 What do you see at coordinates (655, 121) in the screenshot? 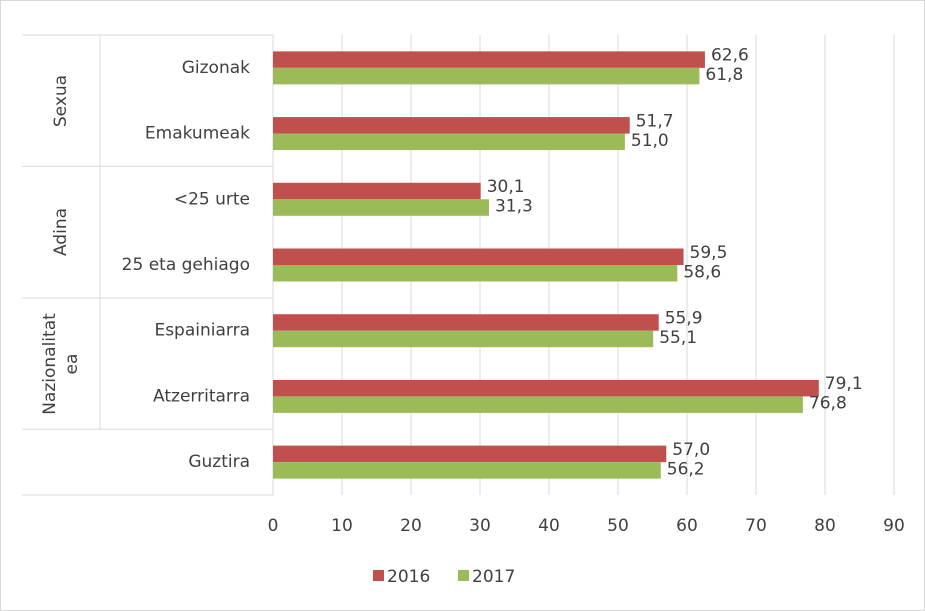
I see `value-label: 51,7` at bounding box center [655, 121].